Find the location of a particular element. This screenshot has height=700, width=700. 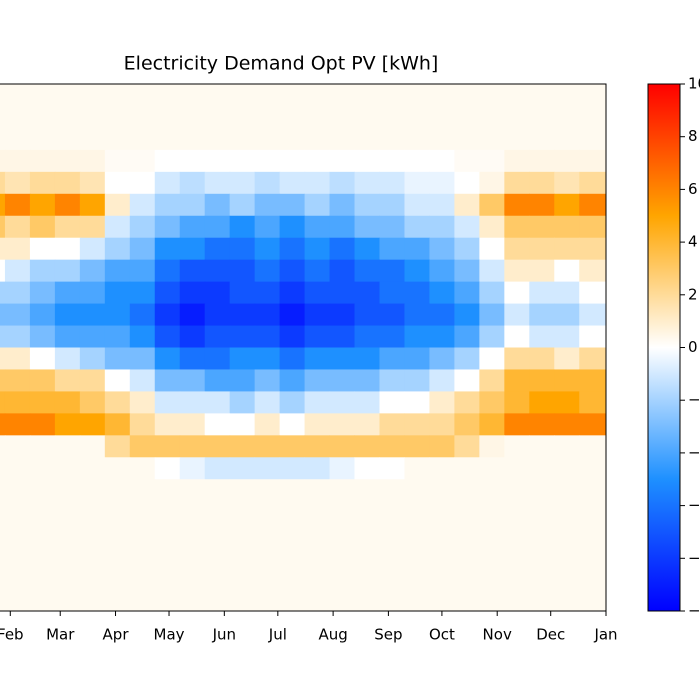

x-tick-label: May is located at coordinates (169, 635).